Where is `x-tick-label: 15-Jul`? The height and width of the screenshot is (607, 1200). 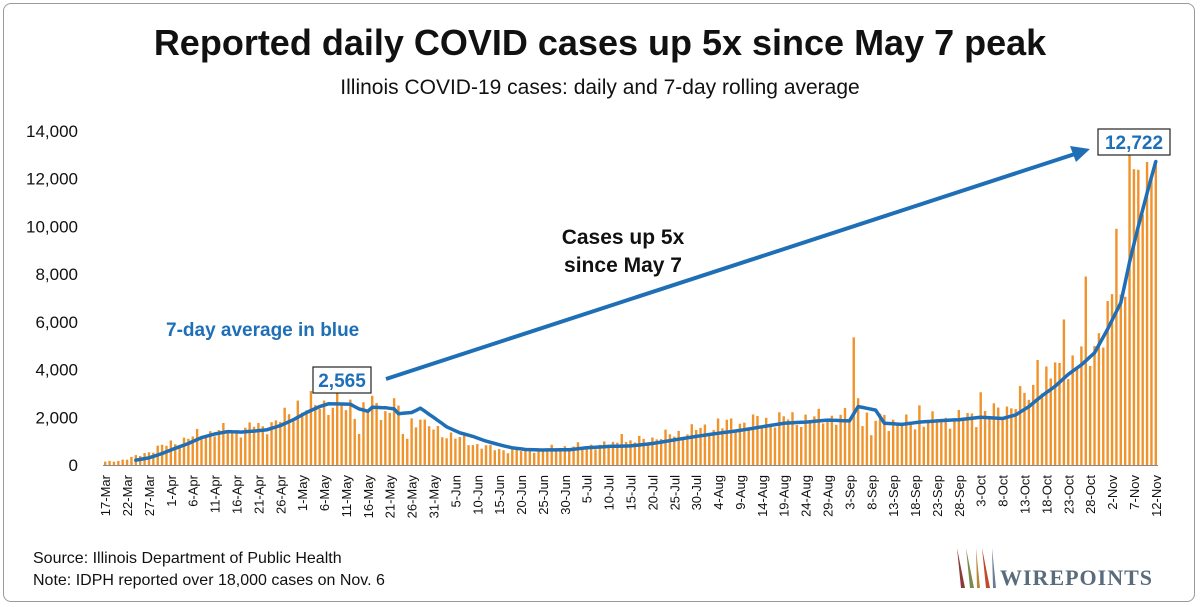 x-tick-label: 15-Jul is located at coordinates (631, 493).